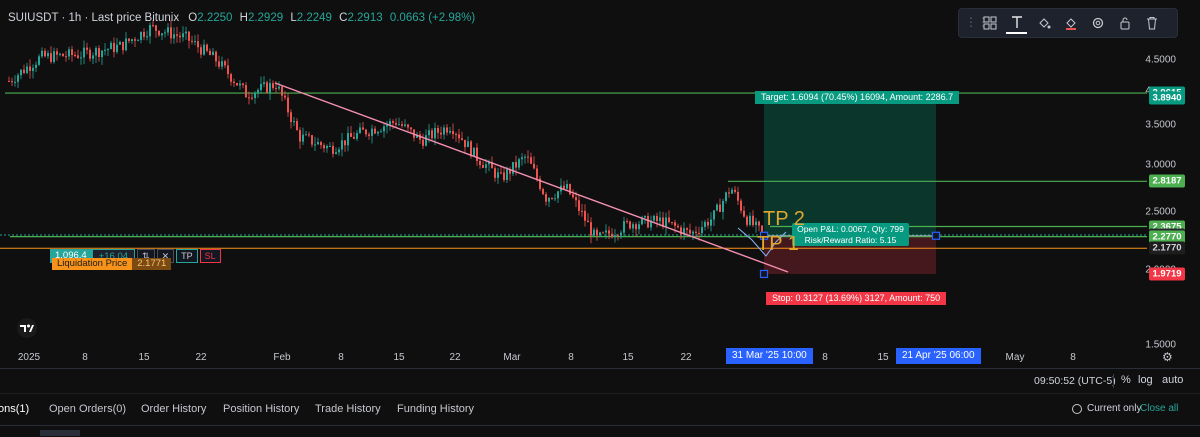 Image resolution: width=1200 pixels, height=437 pixels. Describe the element at coordinates (600, 431) in the screenshot. I see `footer-strip` at that location.